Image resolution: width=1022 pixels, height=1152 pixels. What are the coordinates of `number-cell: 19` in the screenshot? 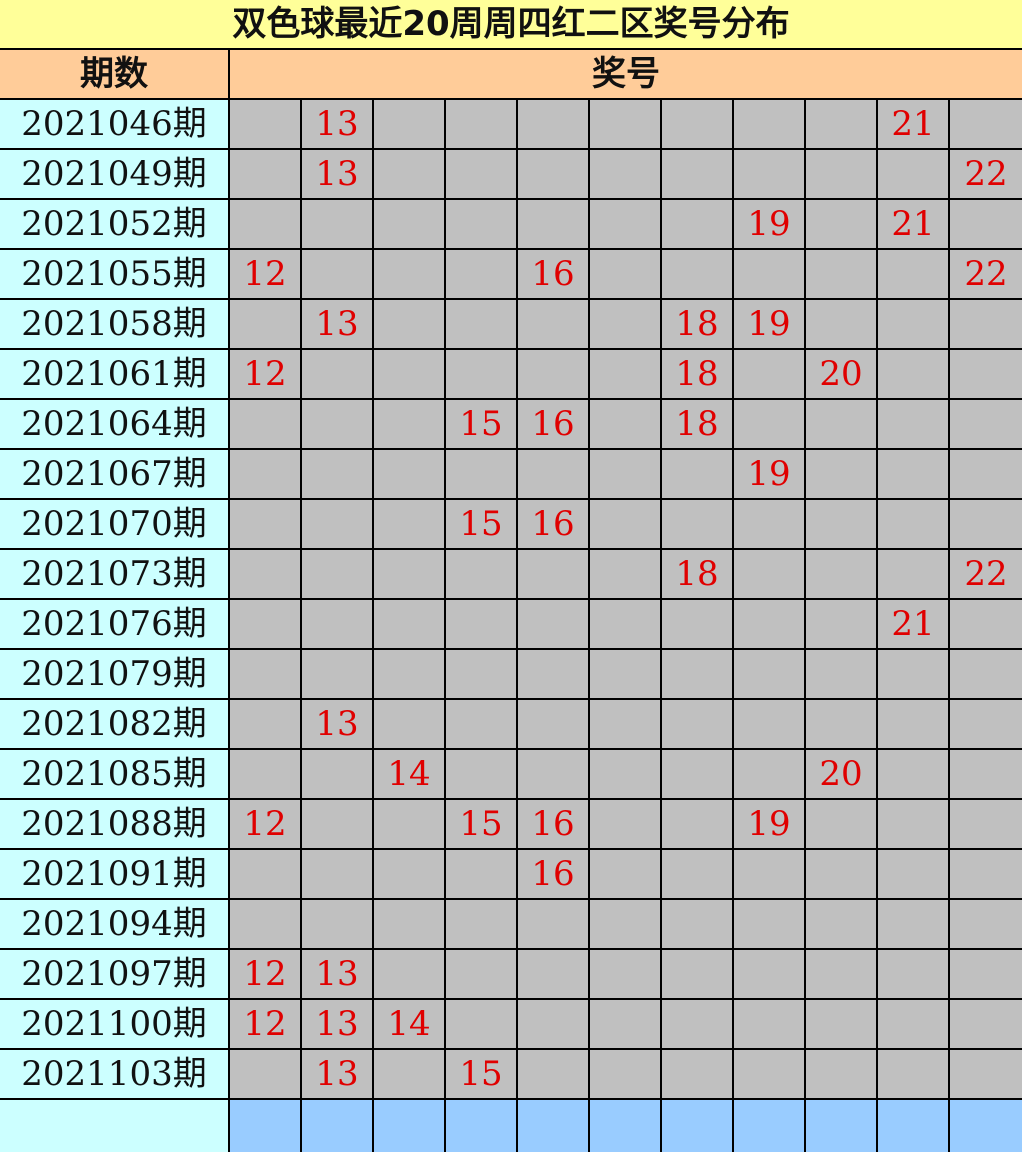 It's located at (770, 324).